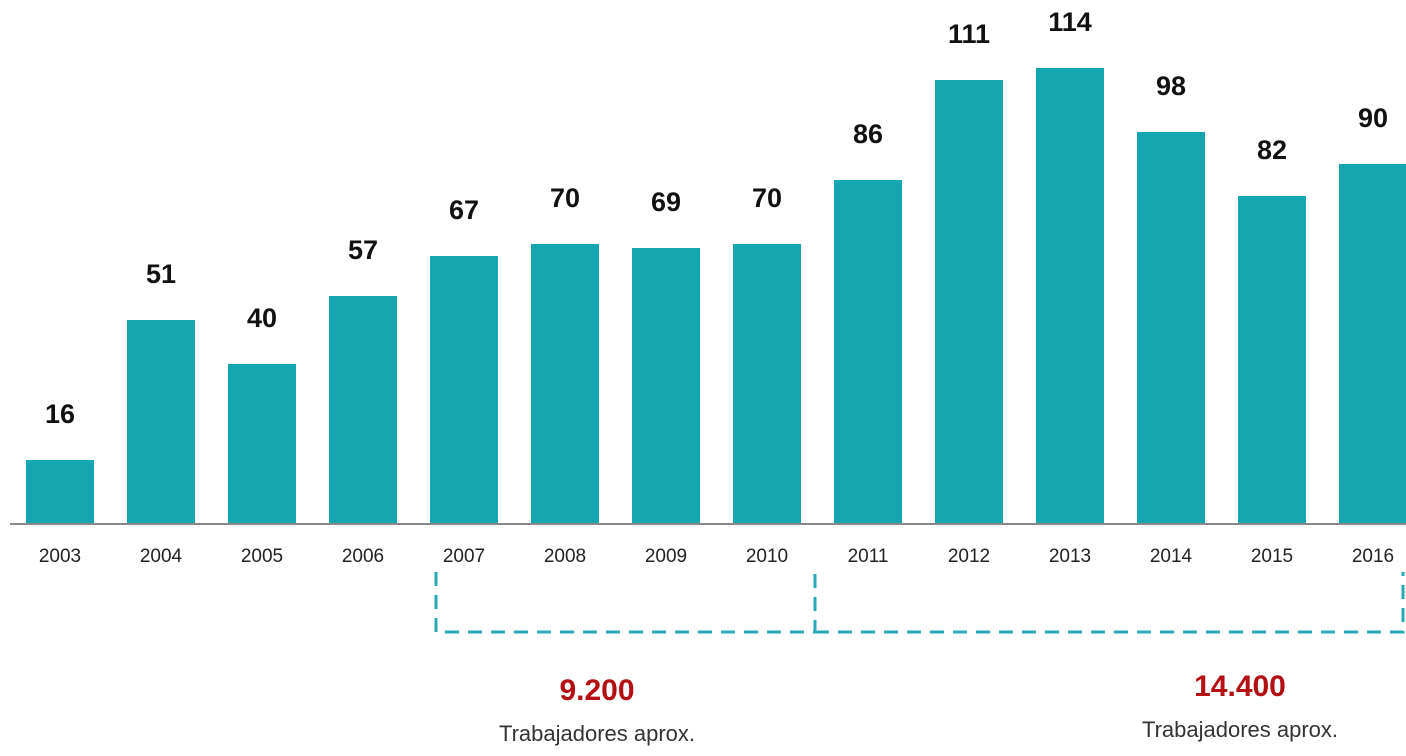 Image resolution: width=1406 pixels, height=756 pixels. I want to click on value-label: 16, so click(60, 414).